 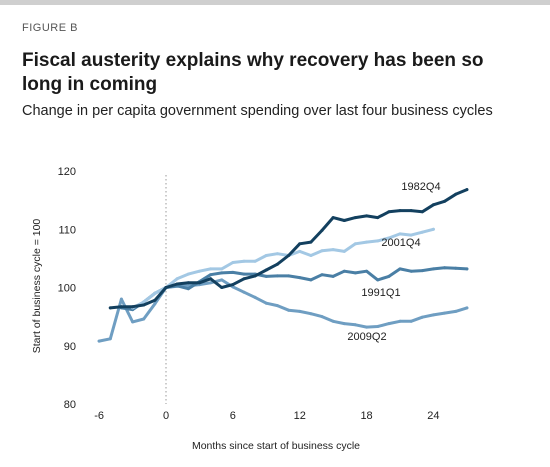 I want to click on y-tick-label: 80, so click(x=70, y=405).